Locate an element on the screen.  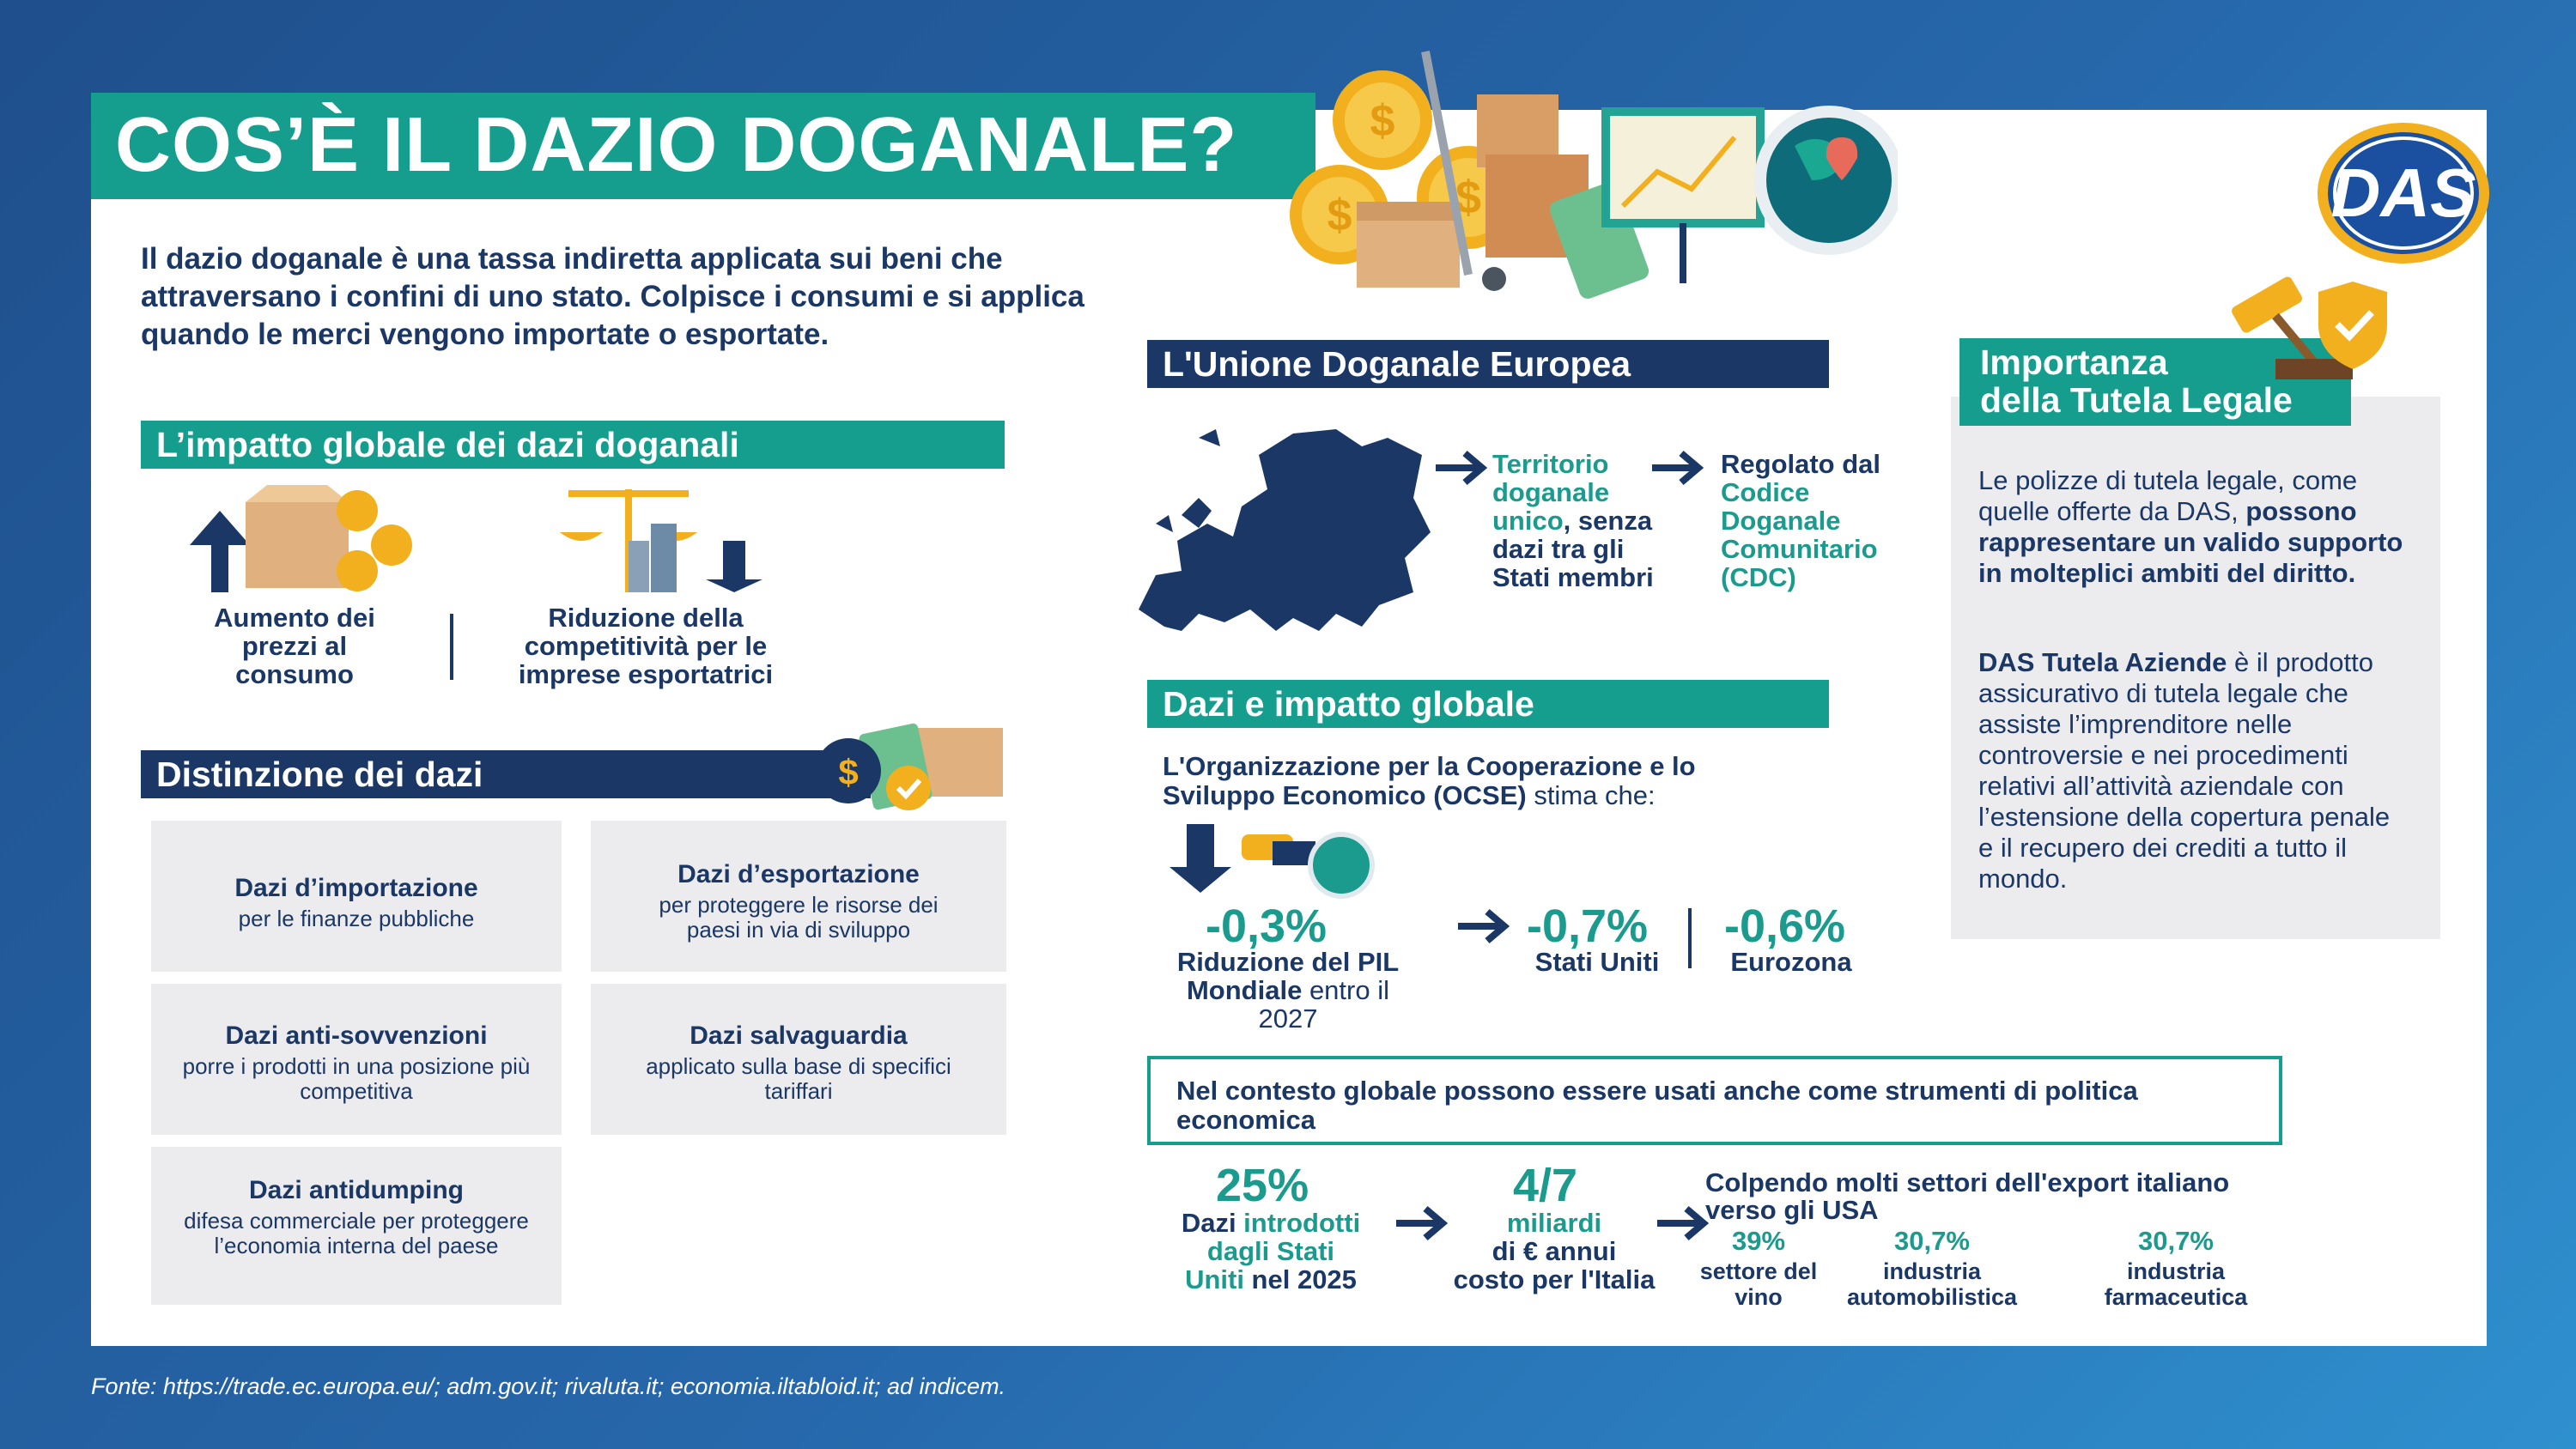
title-band: COS’È IL DAZIO DOGANALE? is located at coordinates (703, 146).